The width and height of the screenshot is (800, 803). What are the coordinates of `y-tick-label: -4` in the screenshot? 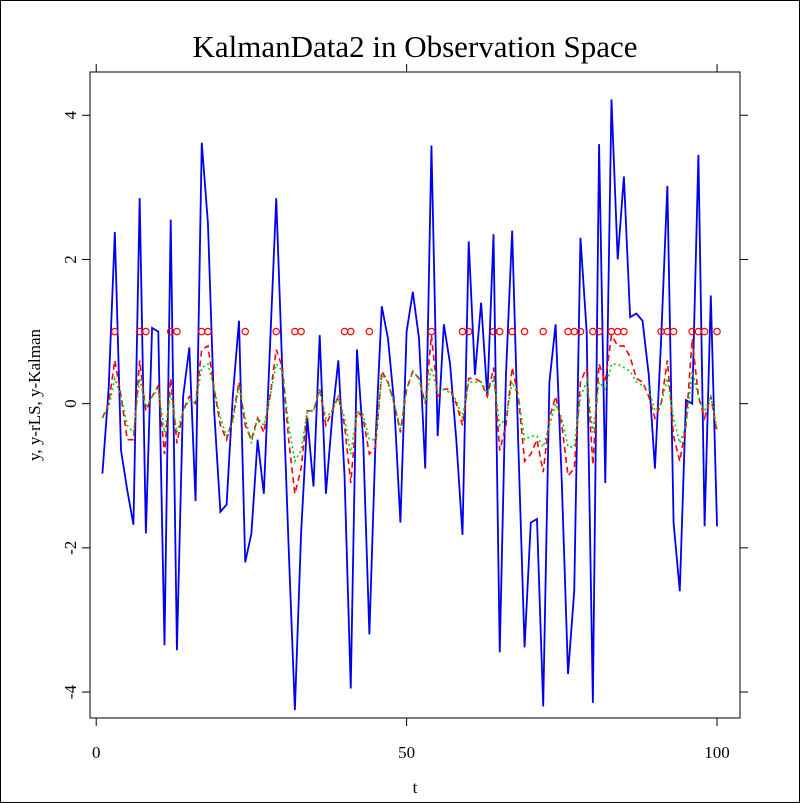 It's located at (70, 691).